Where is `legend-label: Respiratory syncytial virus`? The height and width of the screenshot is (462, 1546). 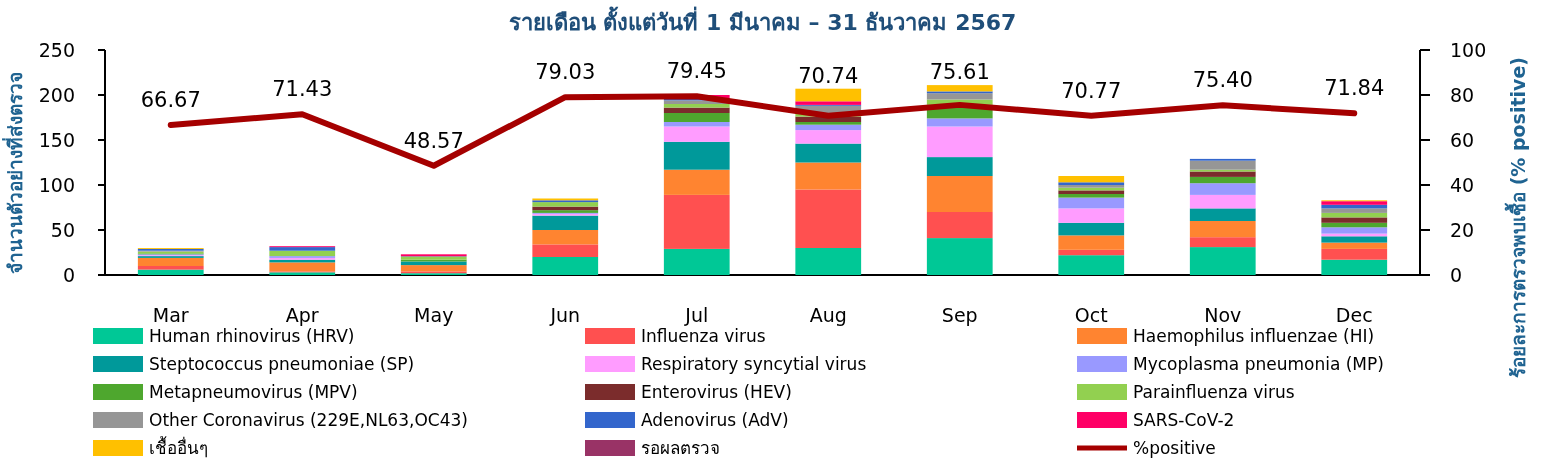 legend-label: Respiratory syncytial virus is located at coordinates (754, 364).